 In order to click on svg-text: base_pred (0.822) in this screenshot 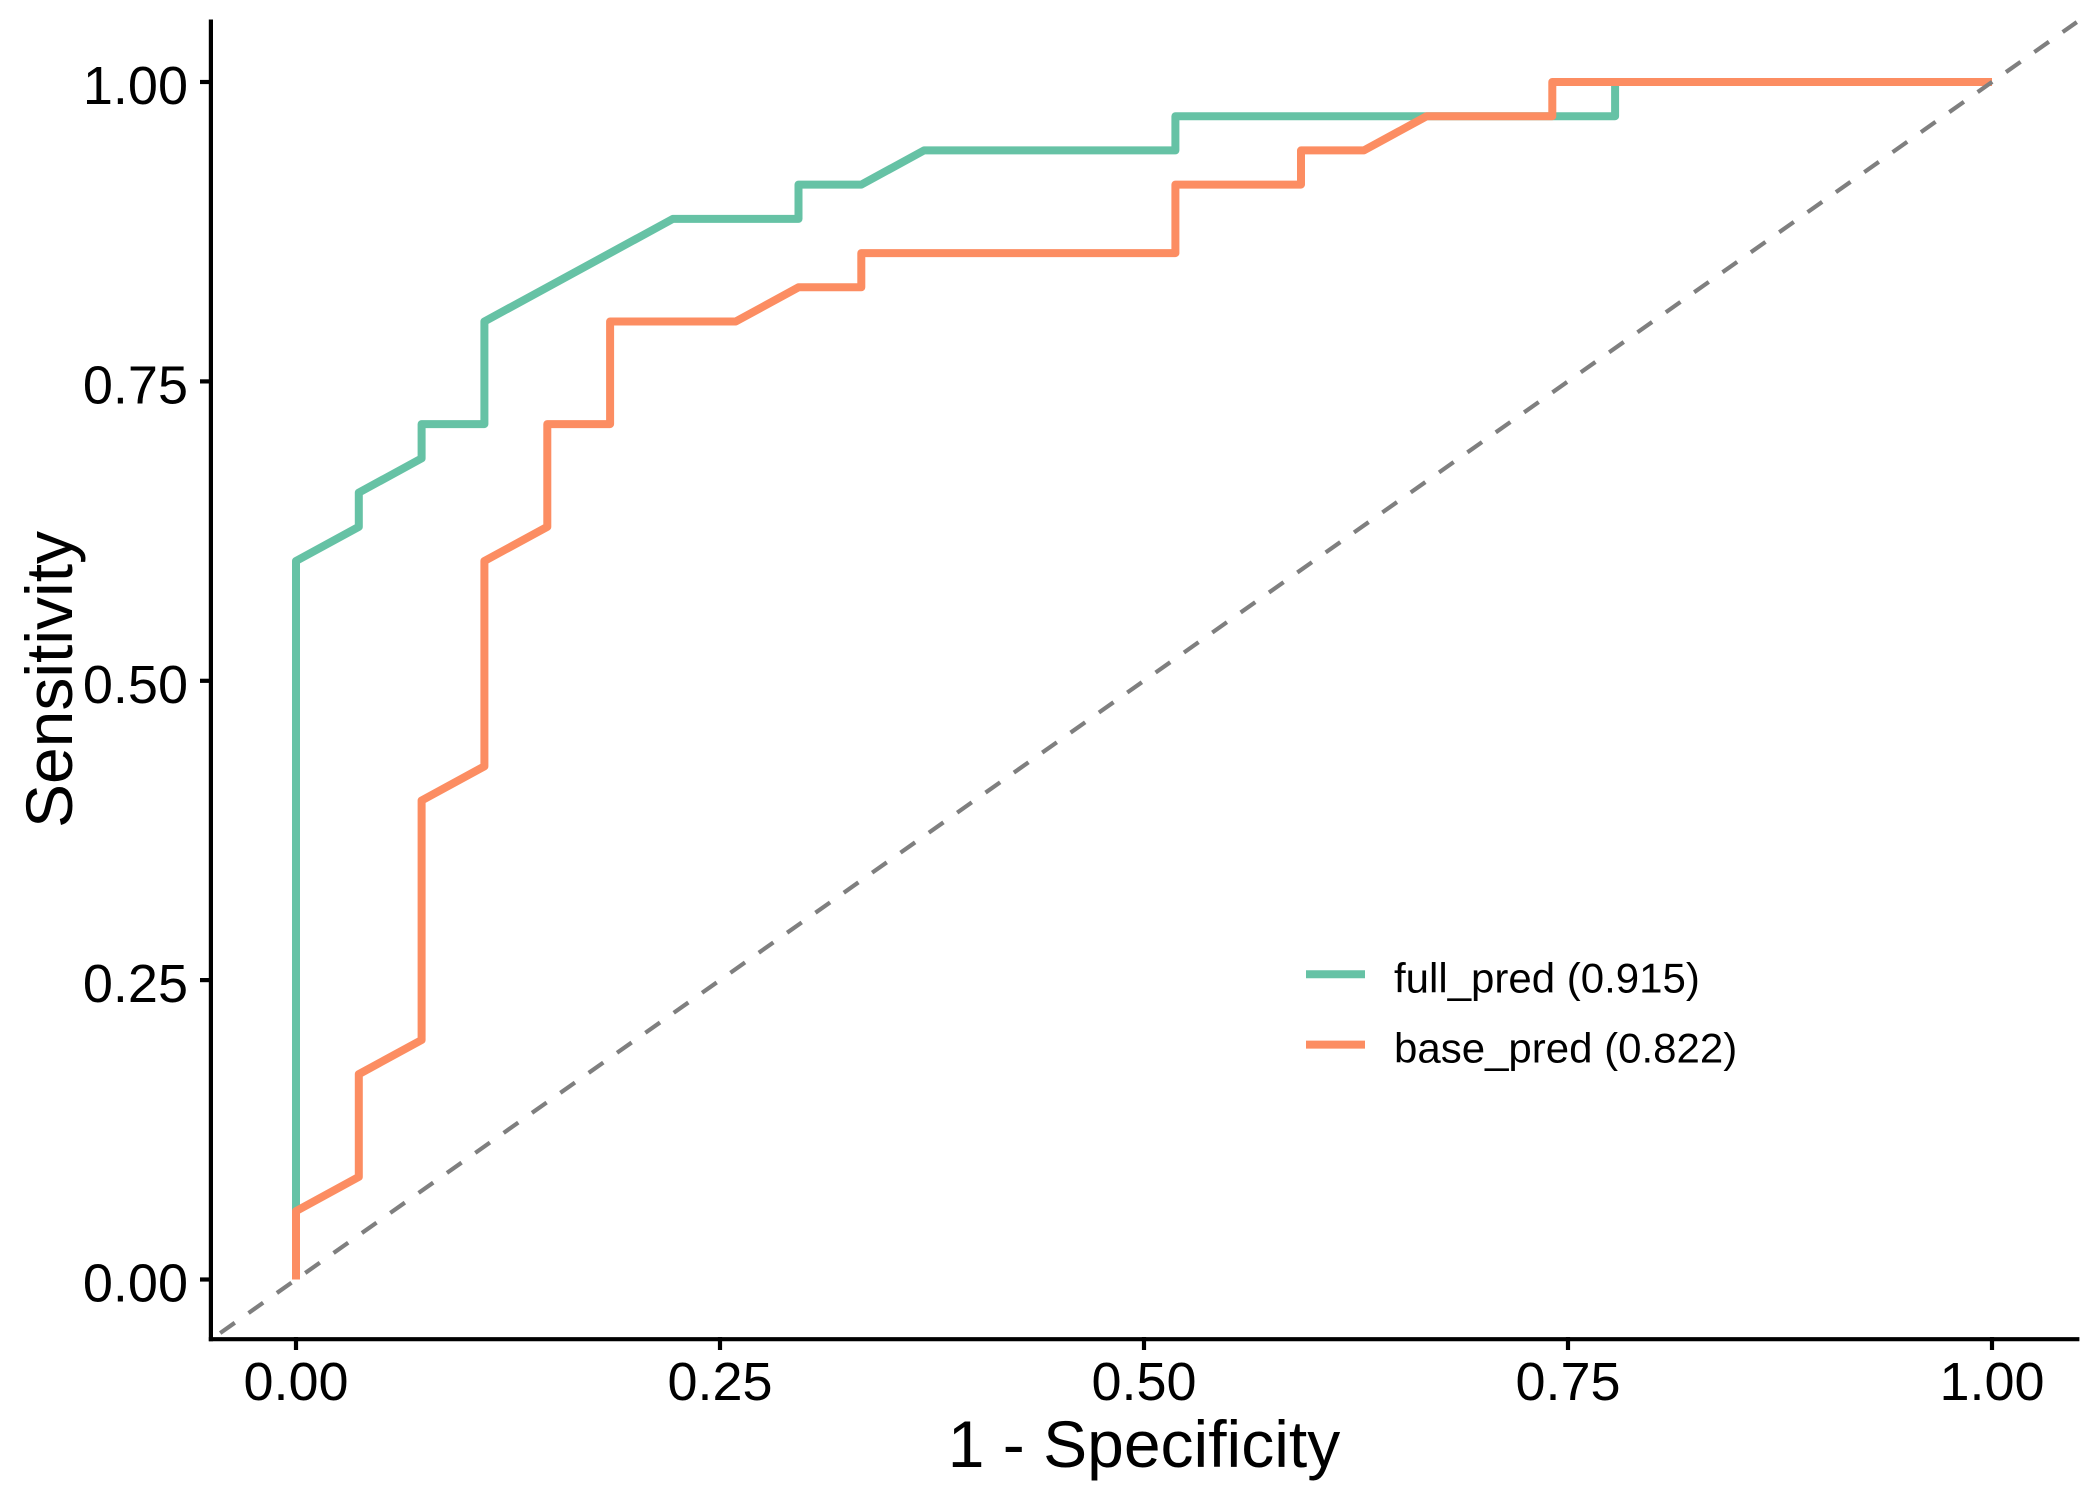, I will do `click(1565, 1048)`.